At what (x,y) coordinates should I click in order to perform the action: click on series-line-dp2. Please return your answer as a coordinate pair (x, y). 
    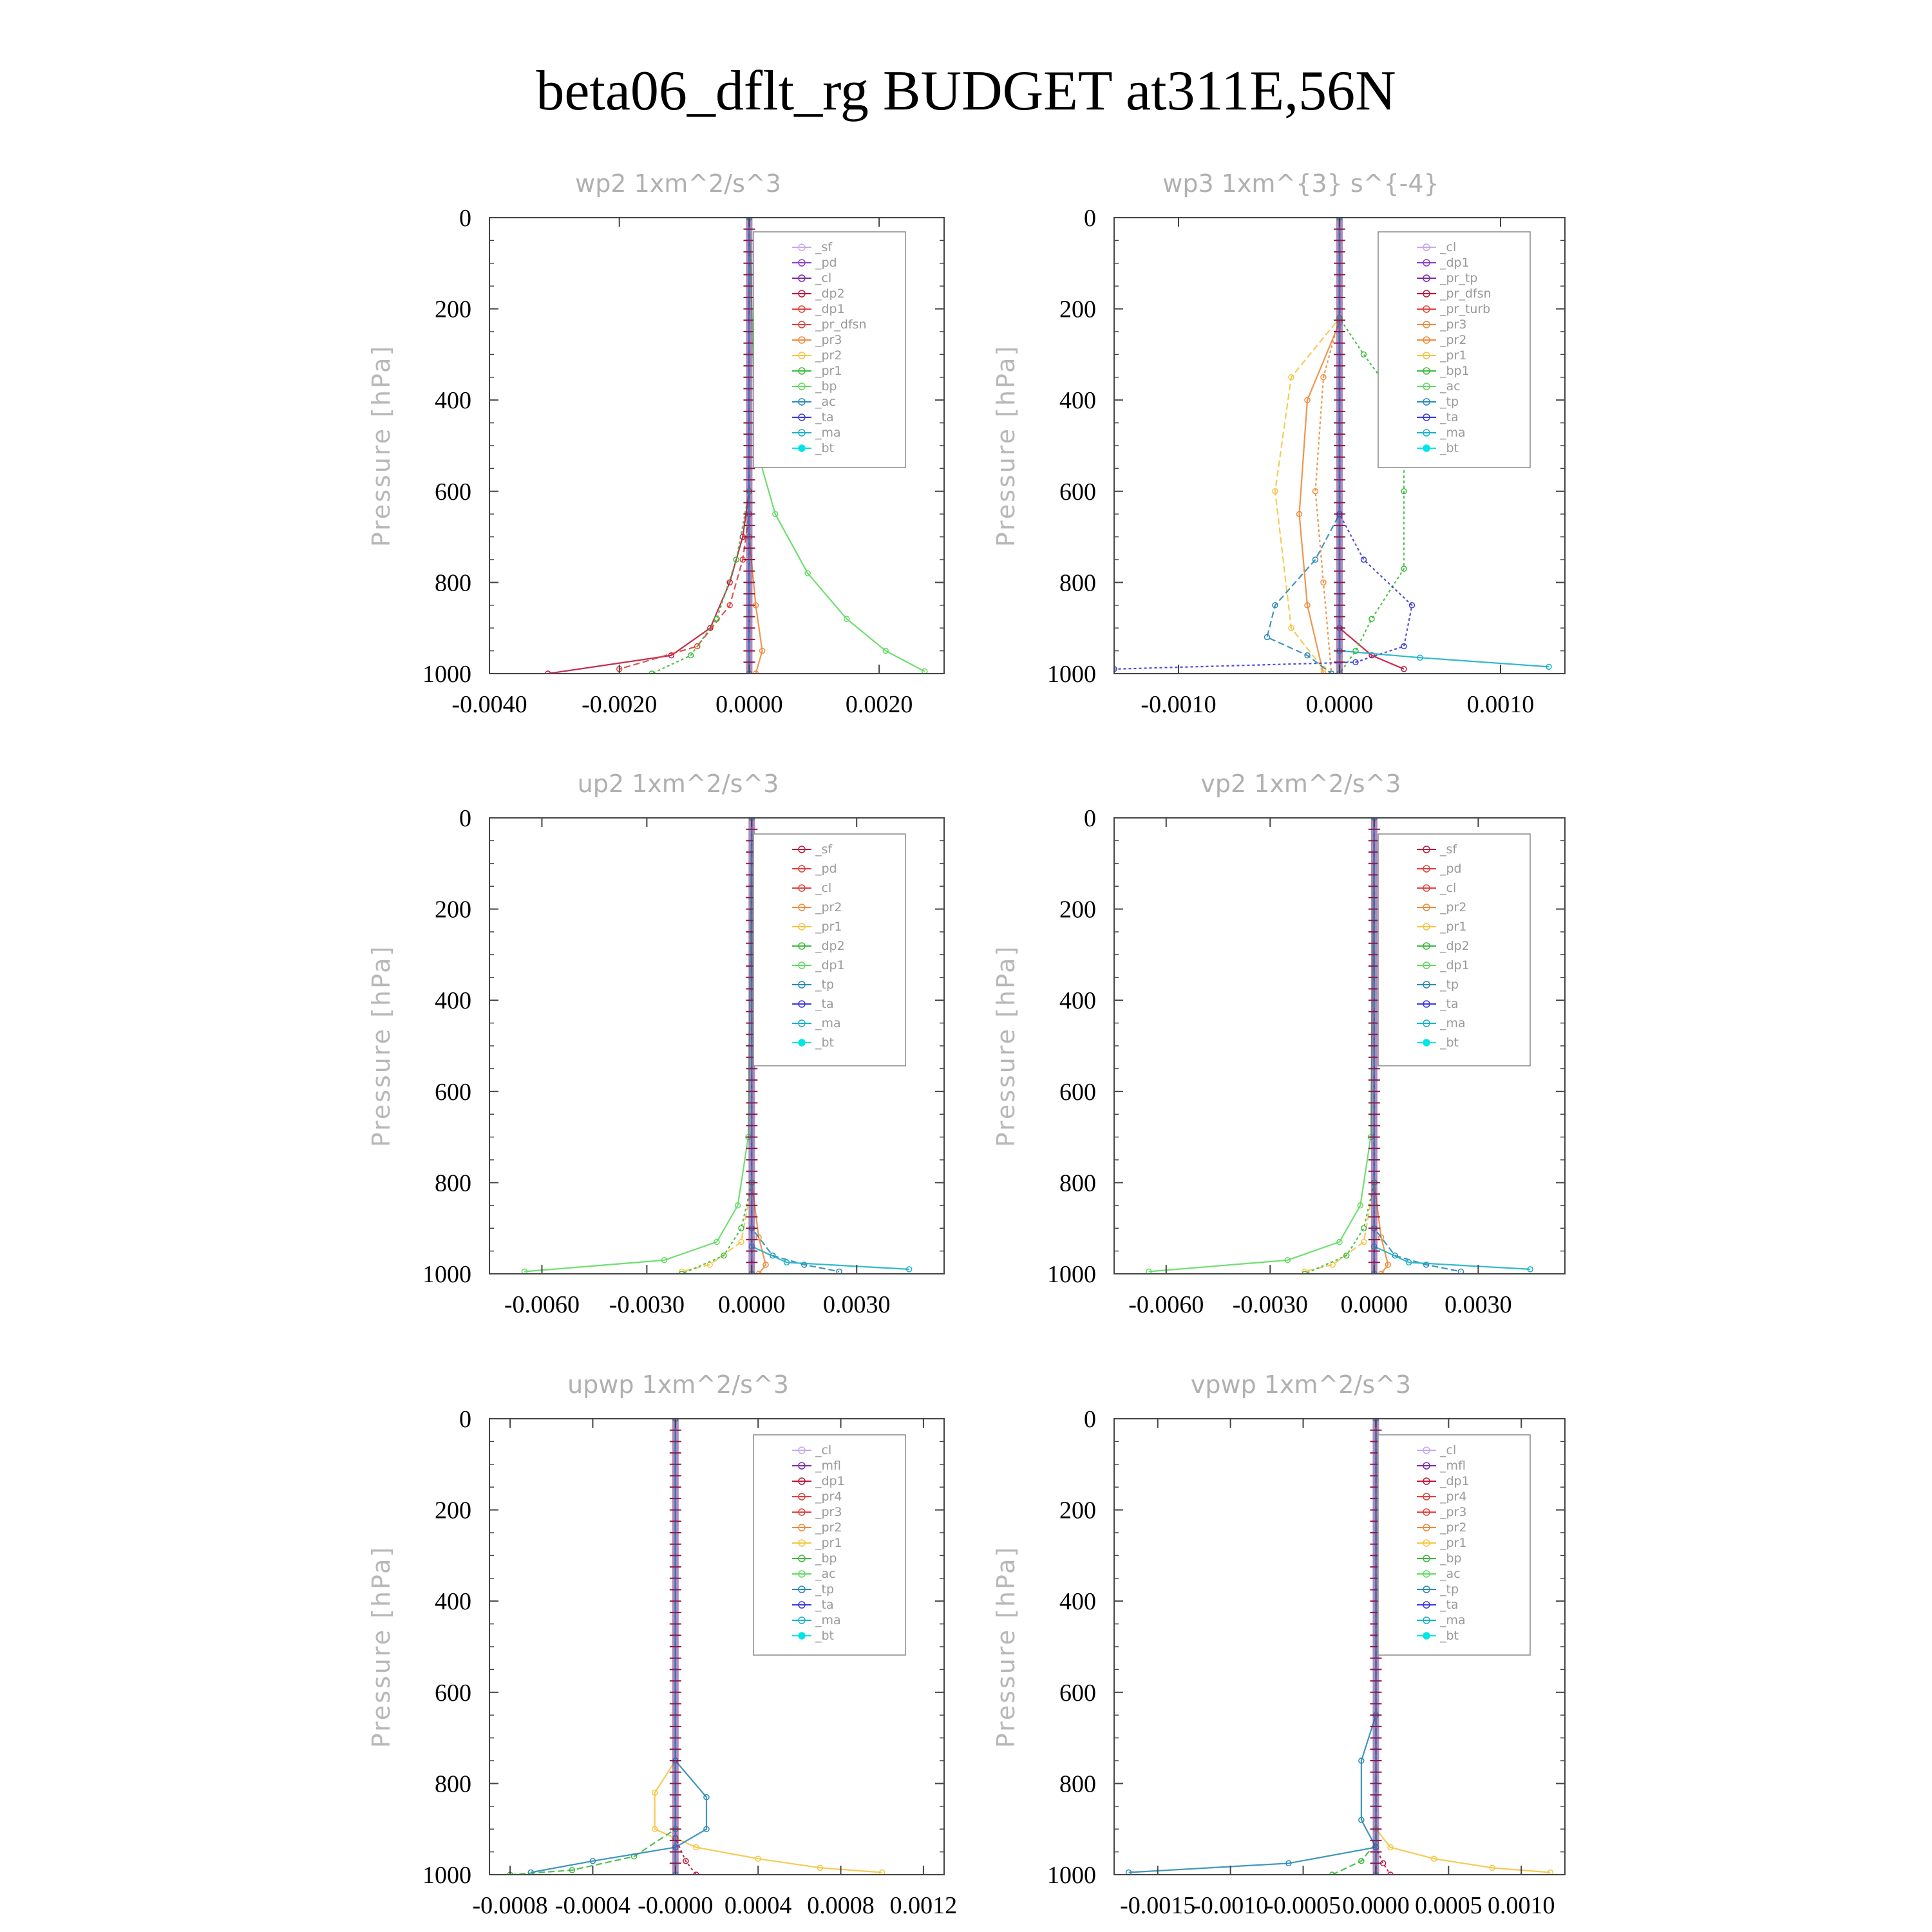
    Looking at the image, I should click on (649, 446).